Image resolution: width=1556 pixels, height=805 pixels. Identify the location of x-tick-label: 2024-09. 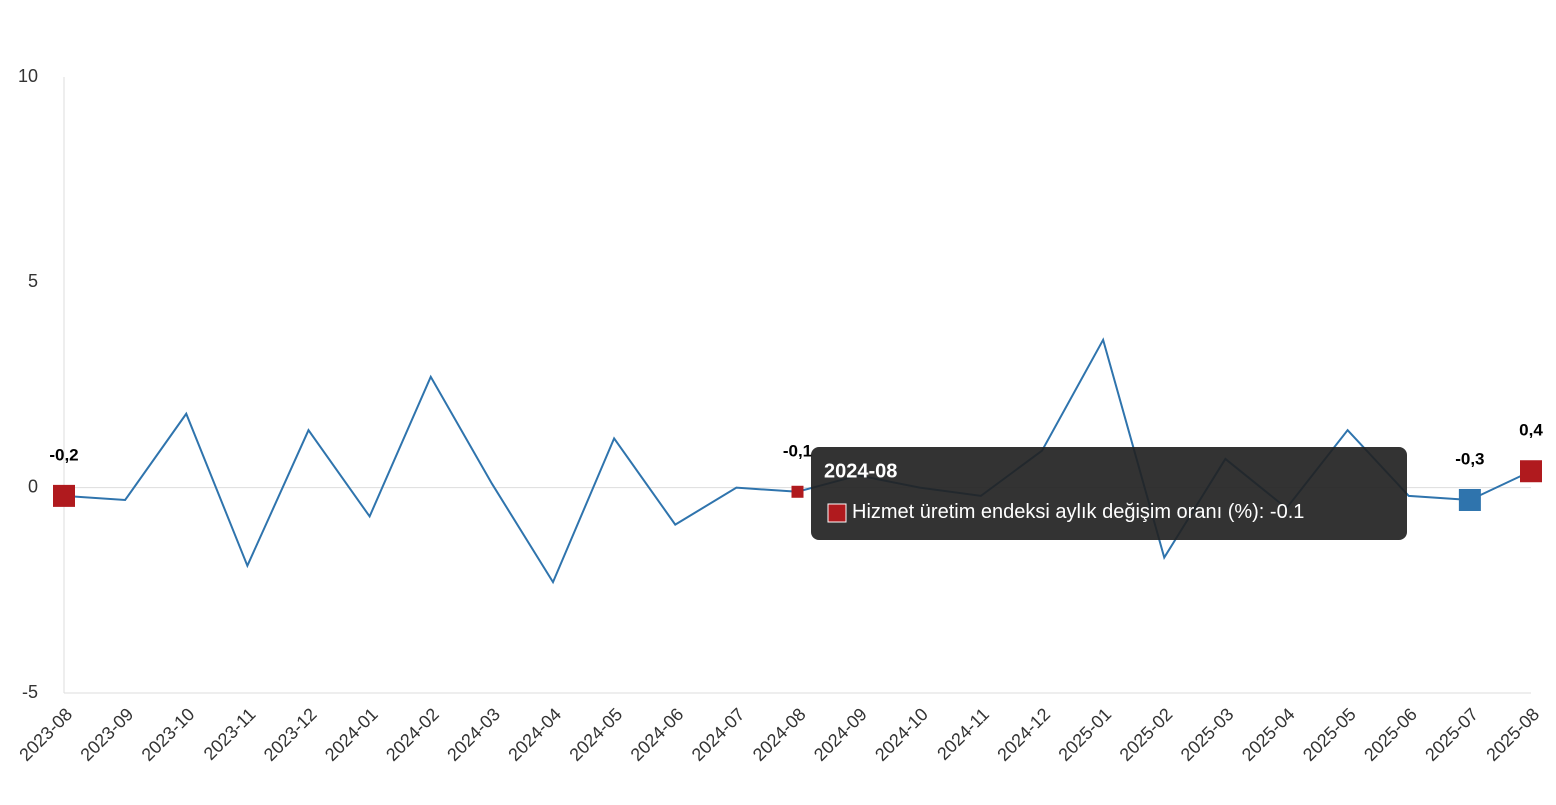
(840, 734).